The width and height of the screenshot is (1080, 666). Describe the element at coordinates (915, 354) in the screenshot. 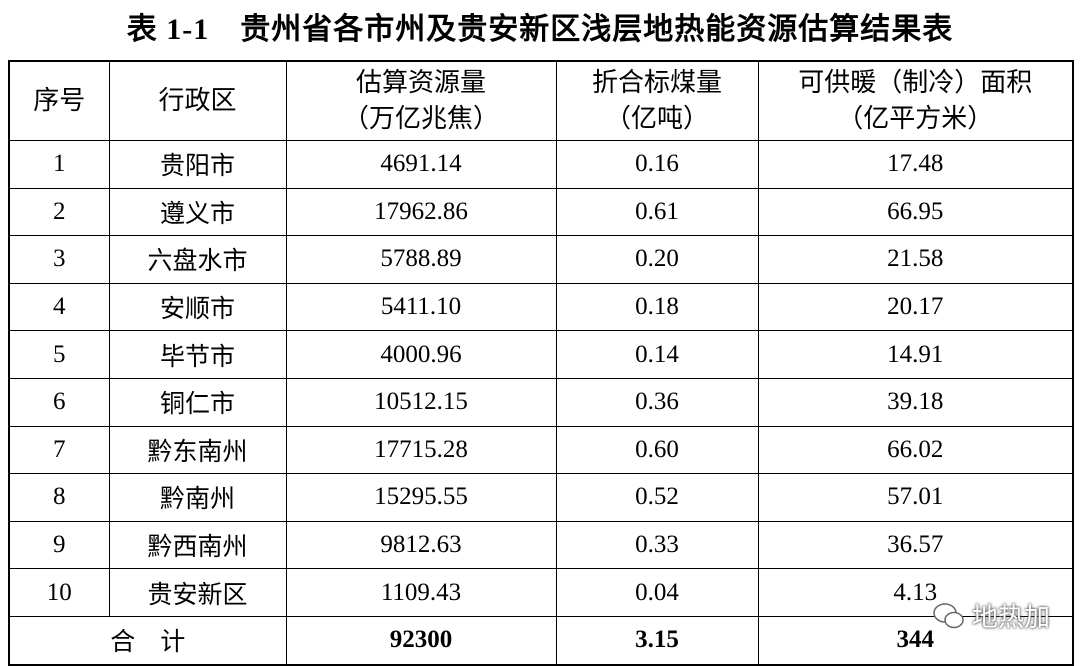

I see `table-cell: 14.91` at that location.